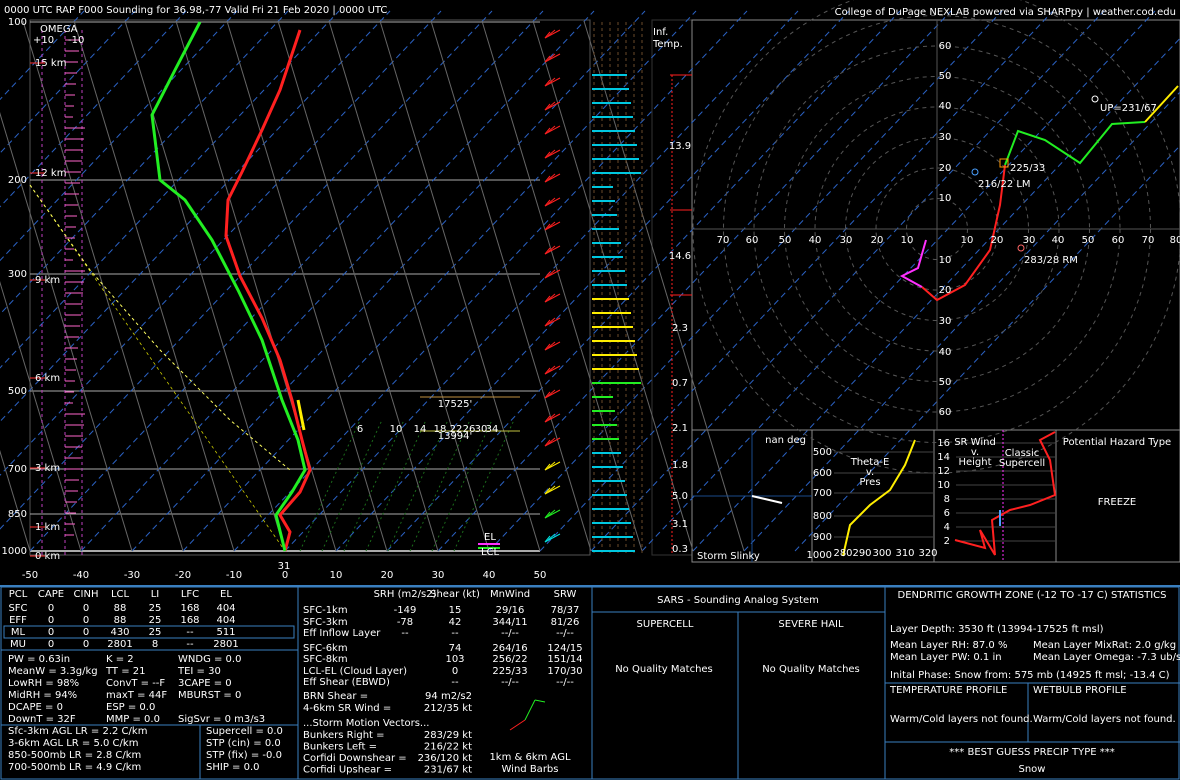 The image size is (1180, 780). Describe the element at coordinates (133, 719) in the screenshot. I see `index-value: MMP = 0.0` at that location.